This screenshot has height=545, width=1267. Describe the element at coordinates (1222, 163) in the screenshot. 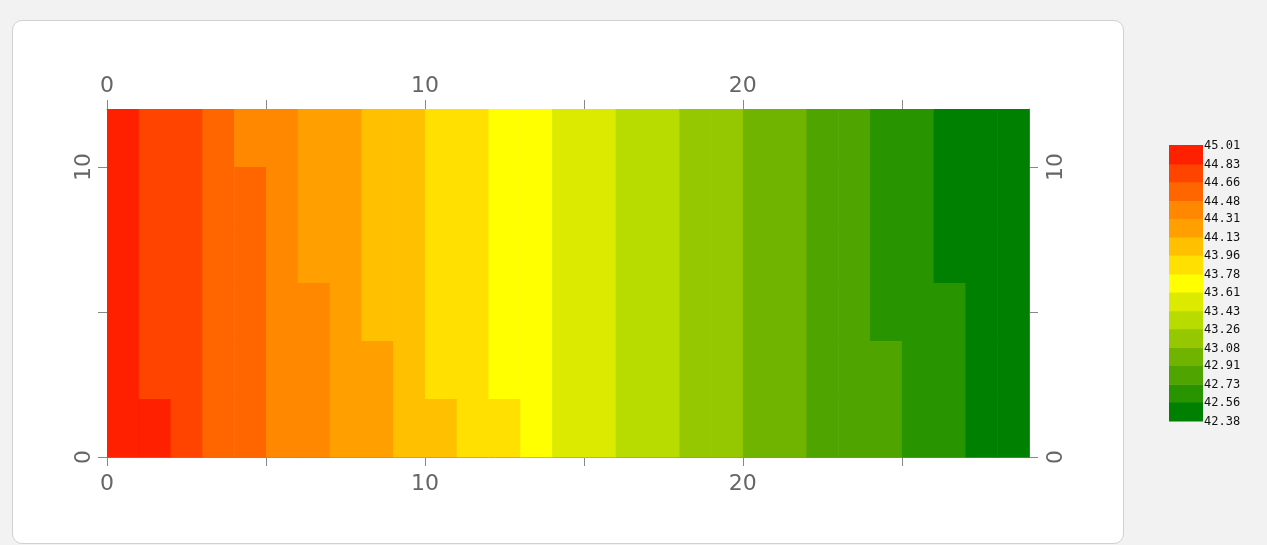

I see `color-bar-label: 44.83` at that location.